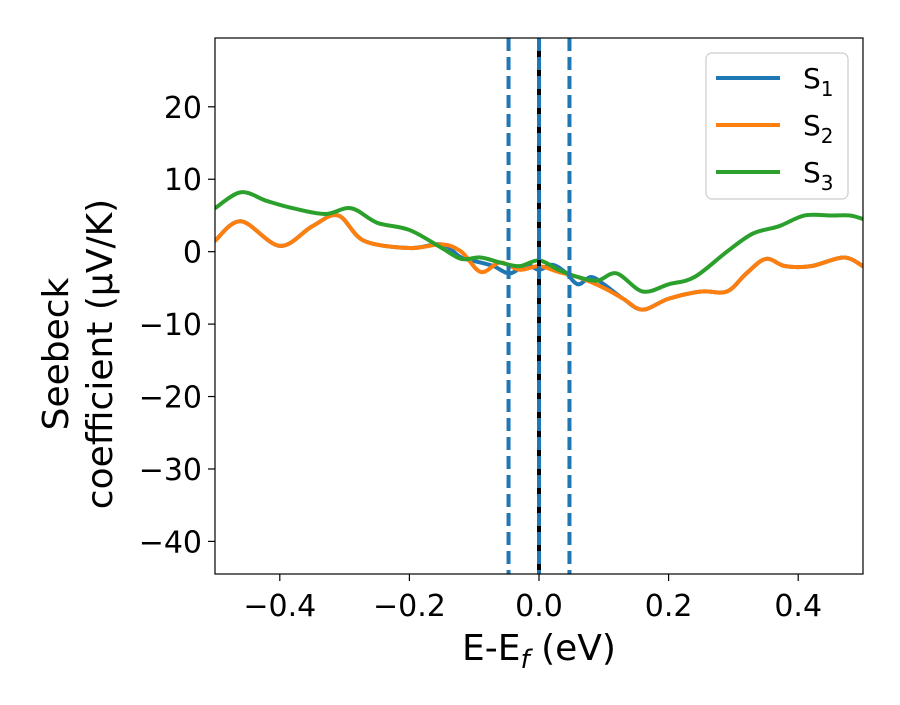  I want to click on y-axis-title: Seebeckcoefficient (μV/K), so click(78, 354).